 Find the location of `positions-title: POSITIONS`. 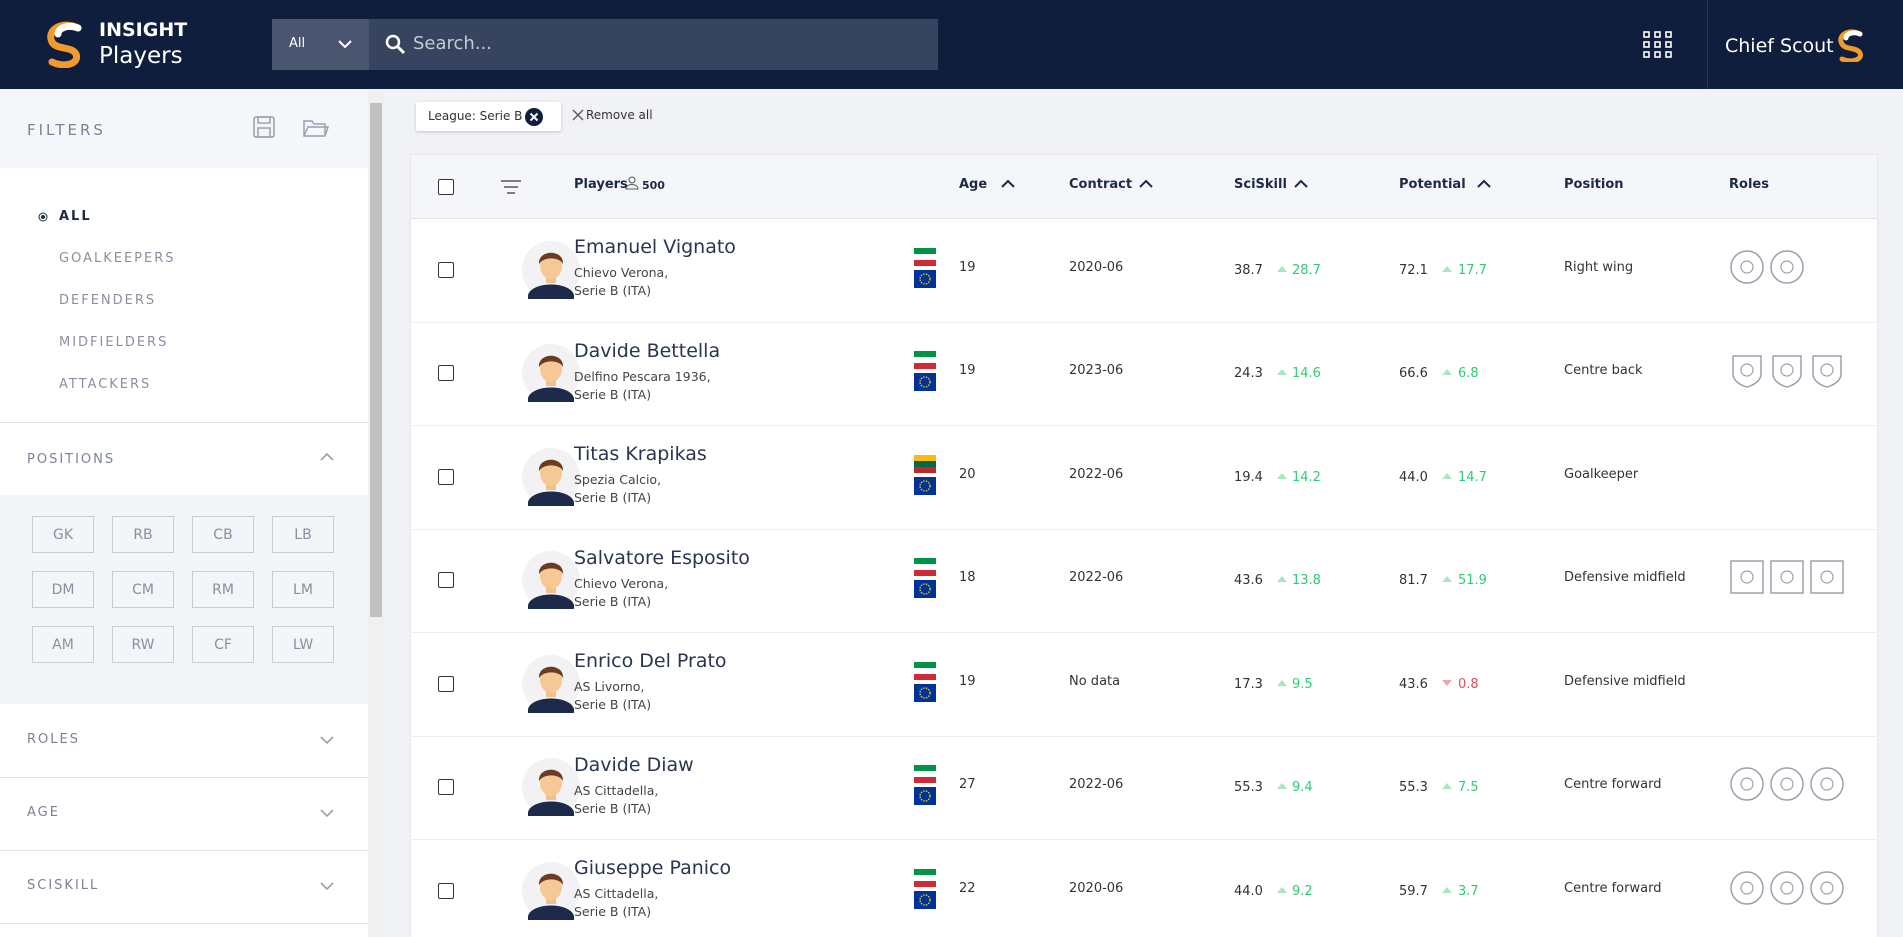

positions-title: POSITIONS is located at coordinates (71, 459).